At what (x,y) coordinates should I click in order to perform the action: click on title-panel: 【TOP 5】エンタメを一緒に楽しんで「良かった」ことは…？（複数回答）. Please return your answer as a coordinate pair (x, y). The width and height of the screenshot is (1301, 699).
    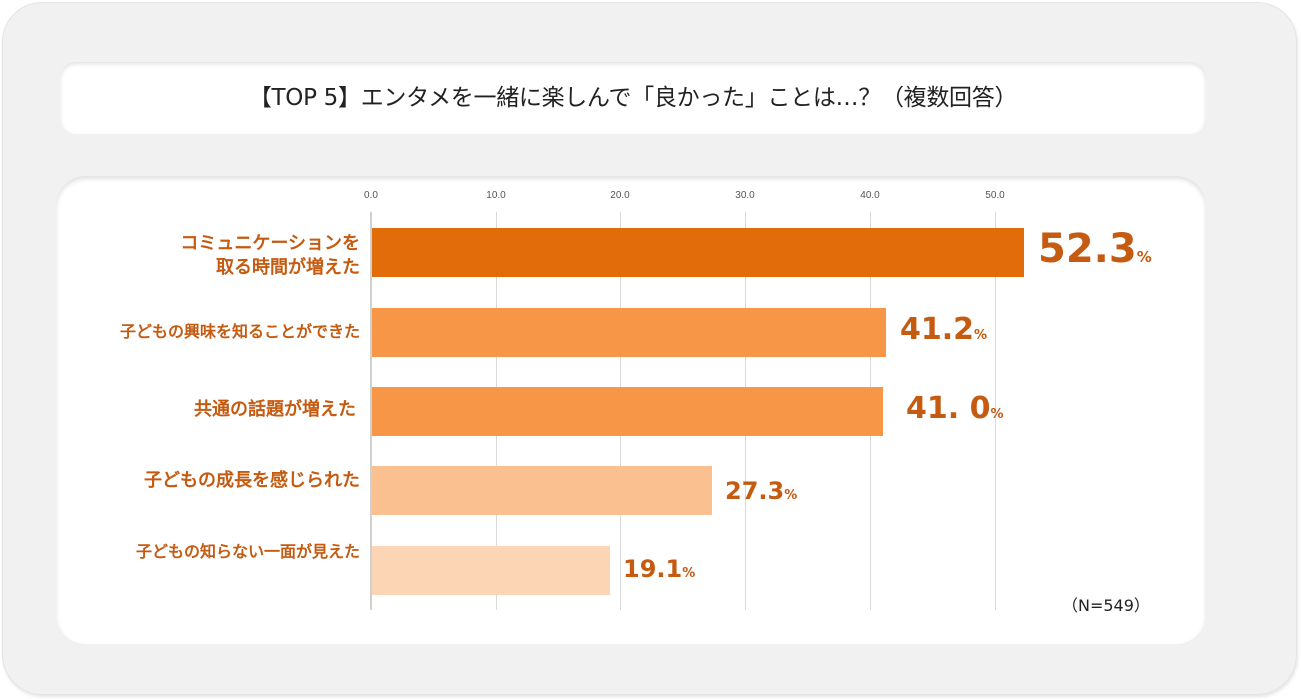
    Looking at the image, I should click on (633, 98).